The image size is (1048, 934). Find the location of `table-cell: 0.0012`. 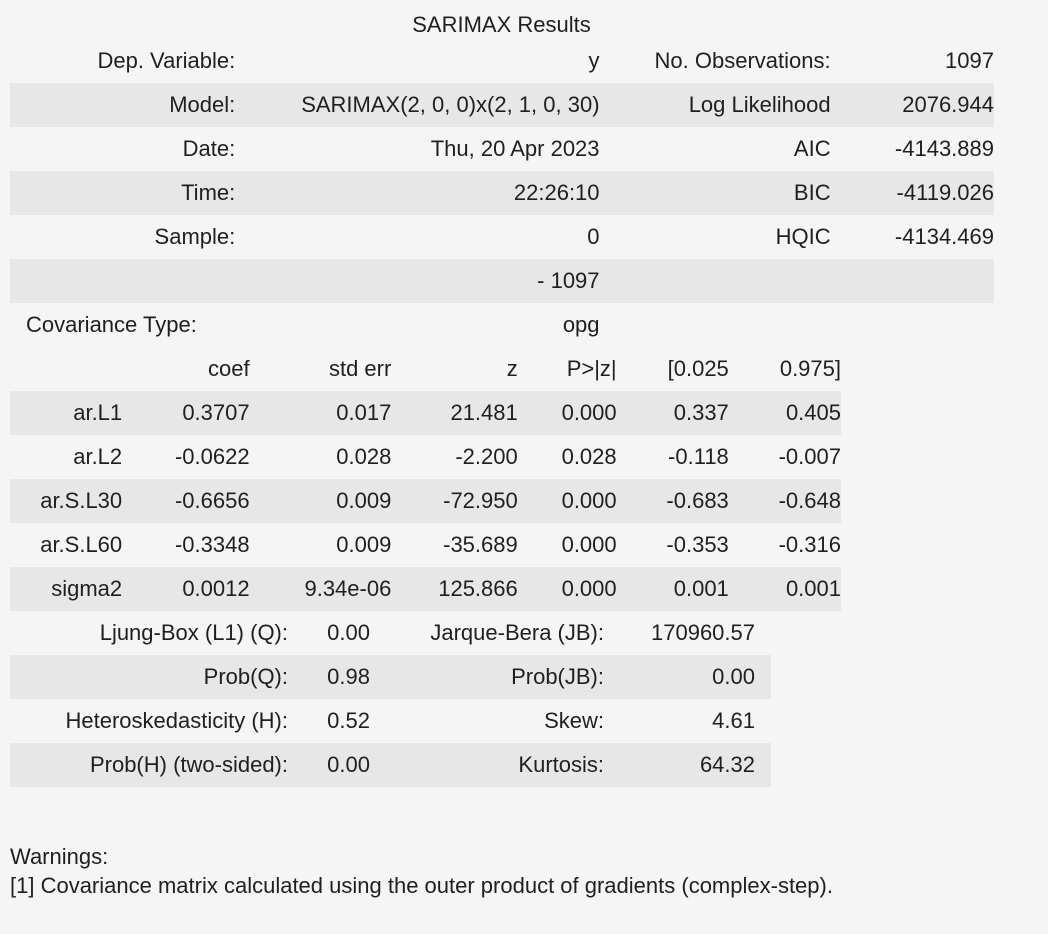

table-cell: 0.0012 is located at coordinates (186, 589).